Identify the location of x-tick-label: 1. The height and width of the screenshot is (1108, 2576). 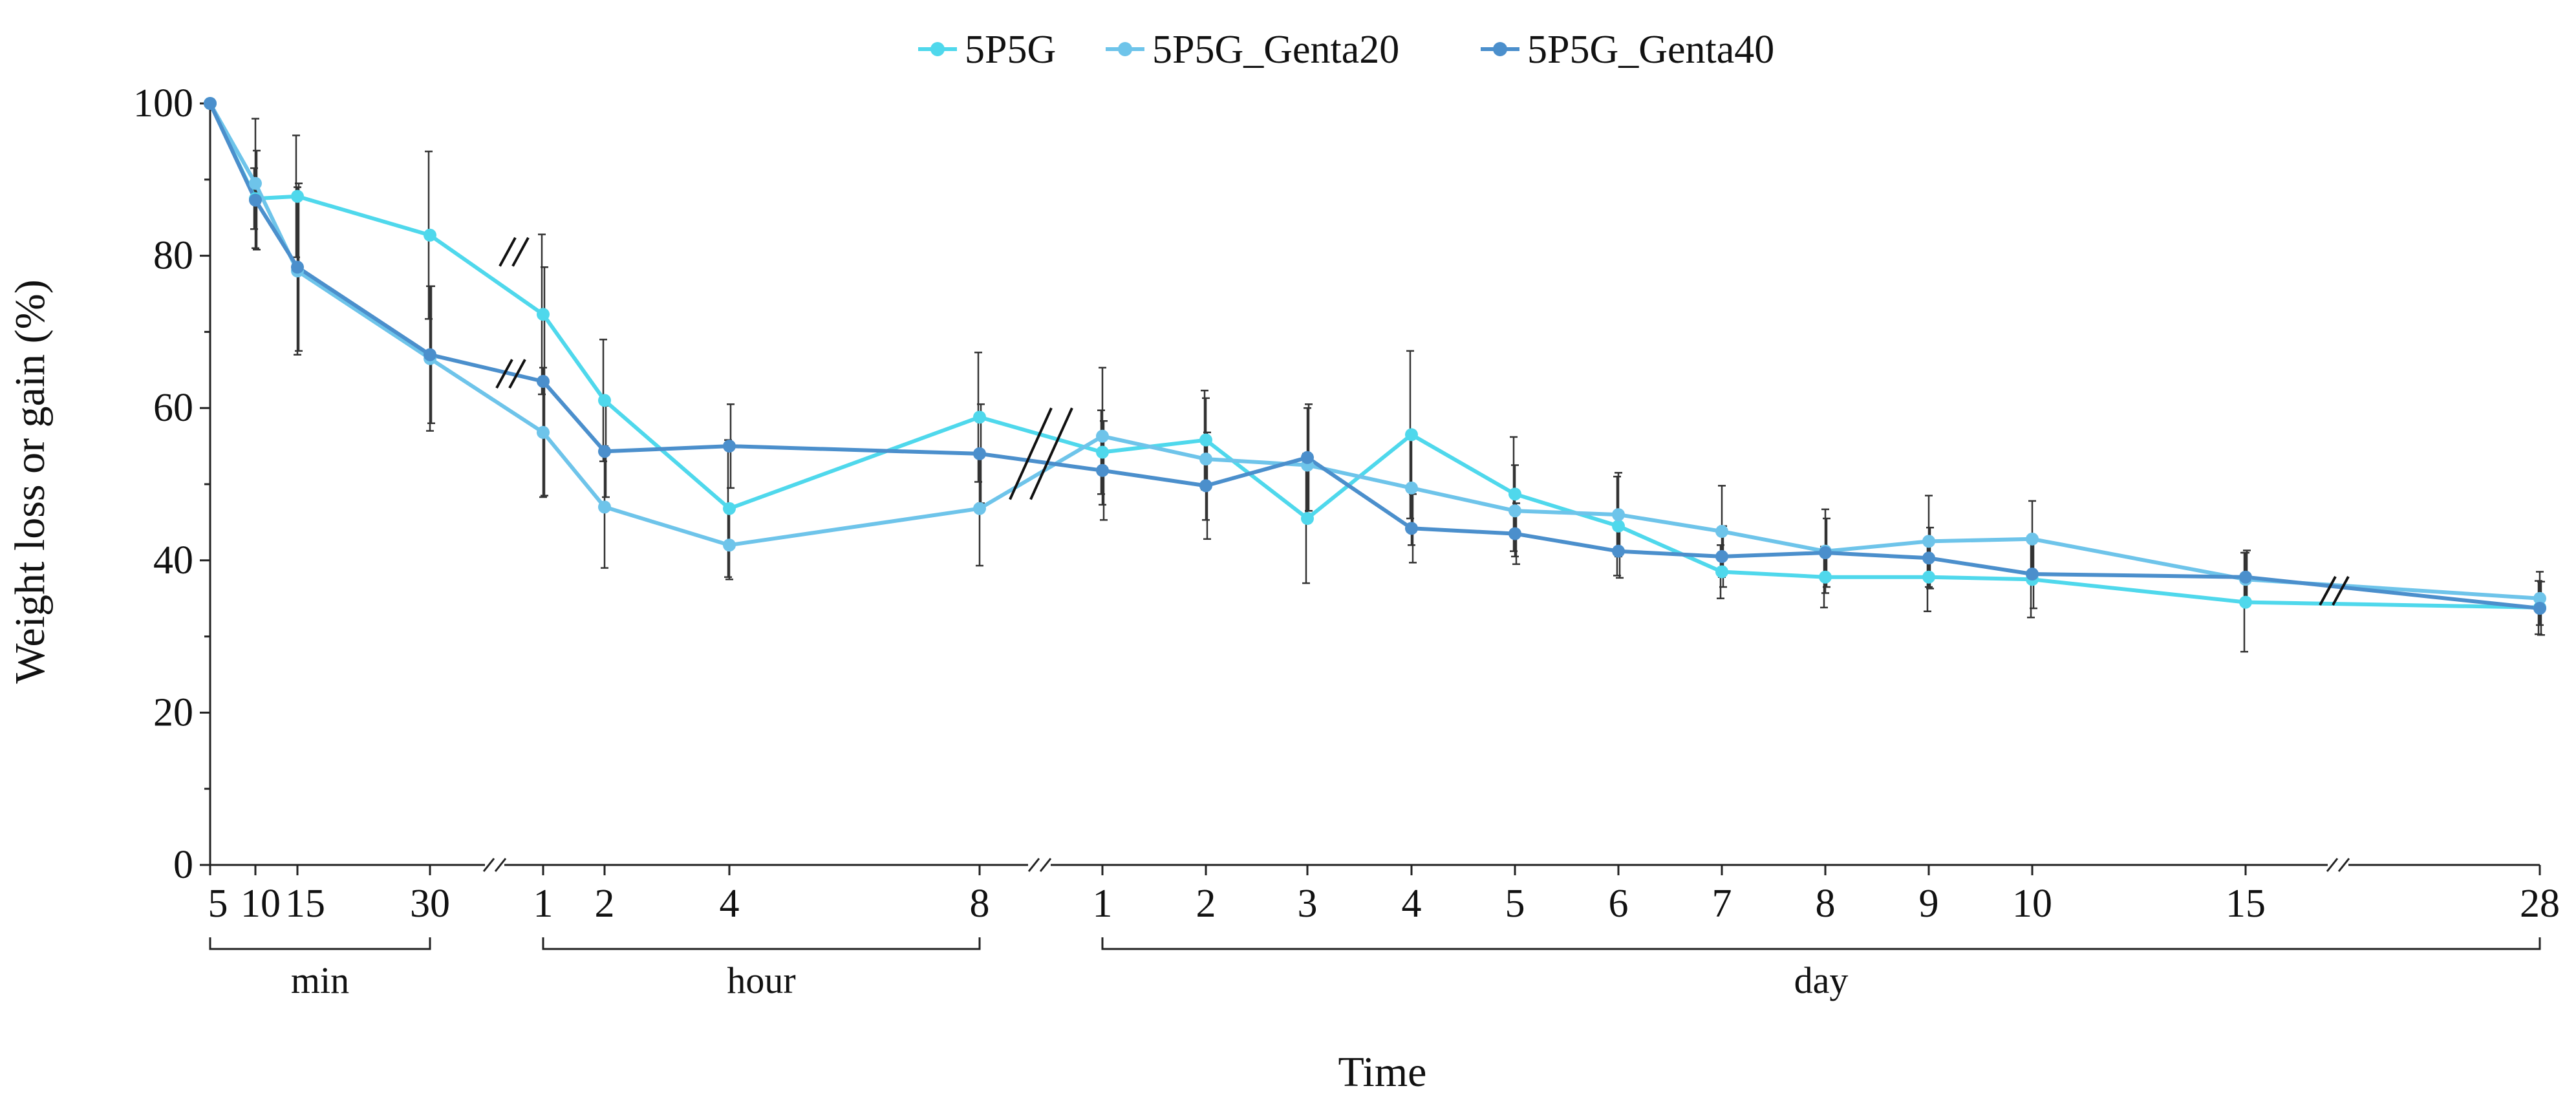
(1103, 904).